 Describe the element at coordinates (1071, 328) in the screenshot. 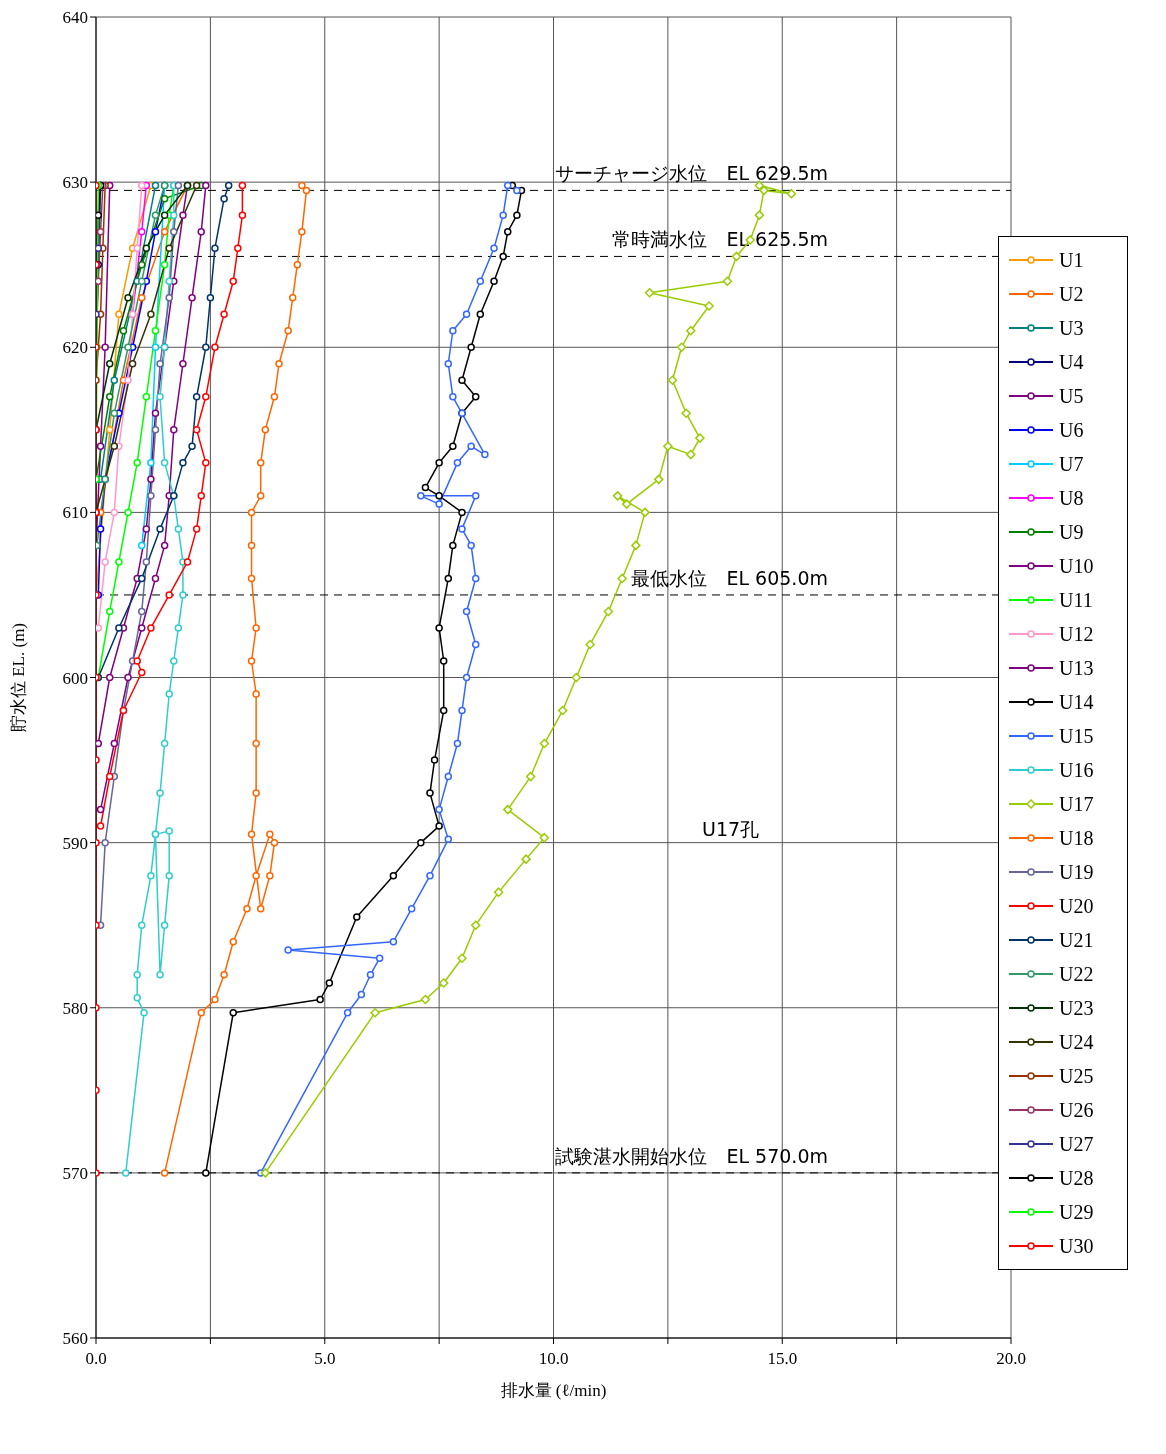

I see `legend-label: U3` at that location.